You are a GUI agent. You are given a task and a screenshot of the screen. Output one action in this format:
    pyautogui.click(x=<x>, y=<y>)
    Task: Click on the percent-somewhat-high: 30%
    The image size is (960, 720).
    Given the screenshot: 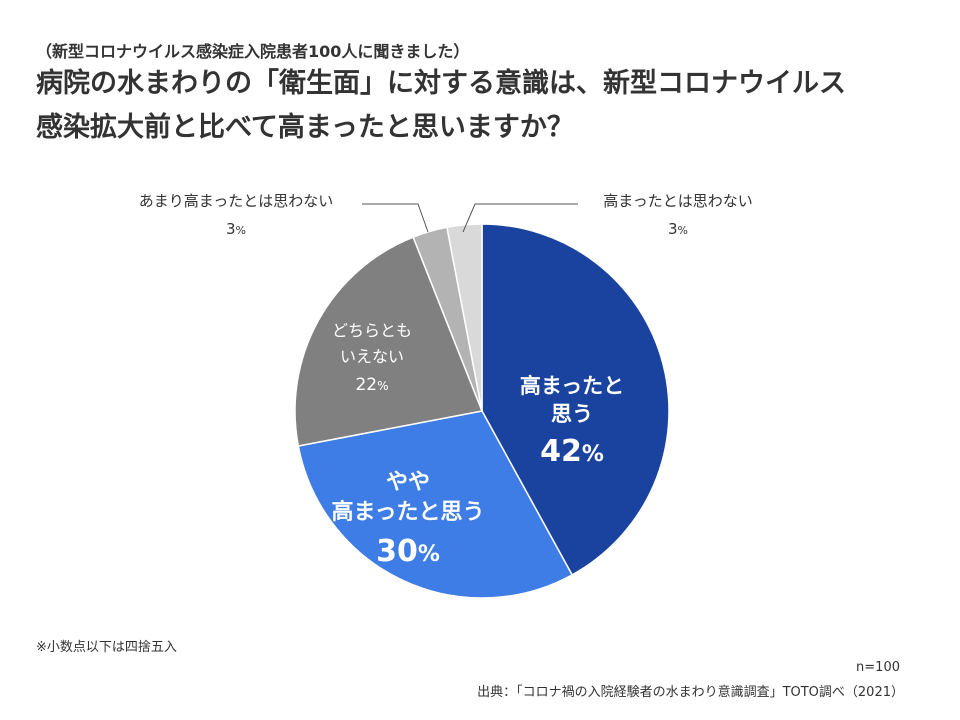 What is the action you would take?
    pyautogui.click(x=408, y=551)
    